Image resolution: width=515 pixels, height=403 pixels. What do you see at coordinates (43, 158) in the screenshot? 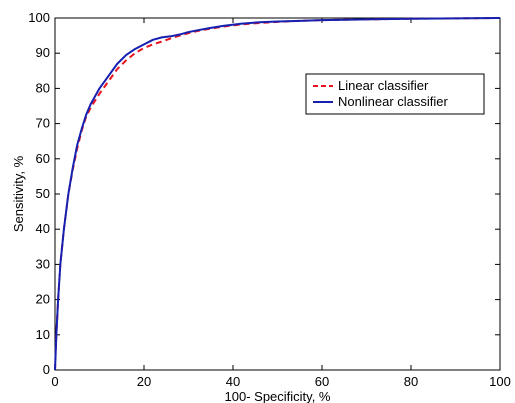
I see `y-tick-label: 60` at bounding box center [43, 158].